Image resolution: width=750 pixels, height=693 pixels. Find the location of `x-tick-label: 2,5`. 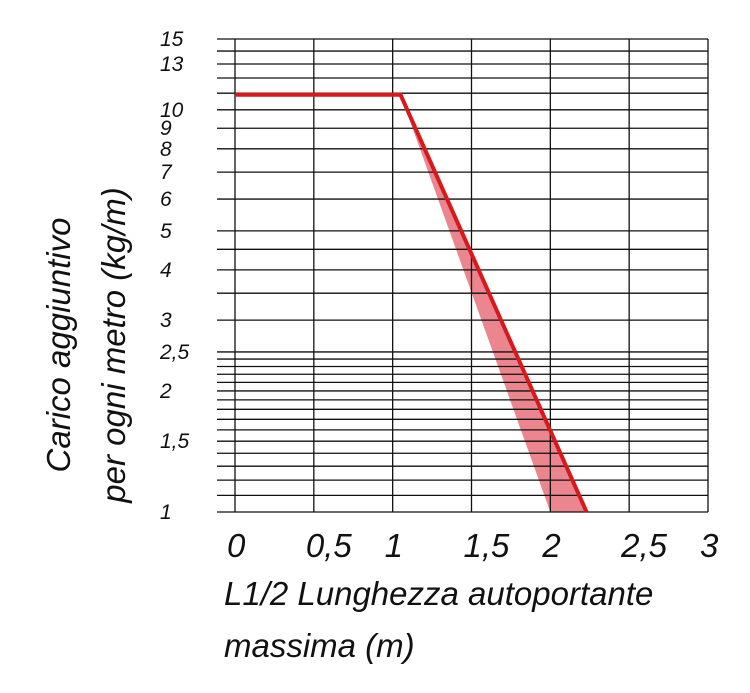

x-tick-label: 2,5 is located at coordinates (644, 545).